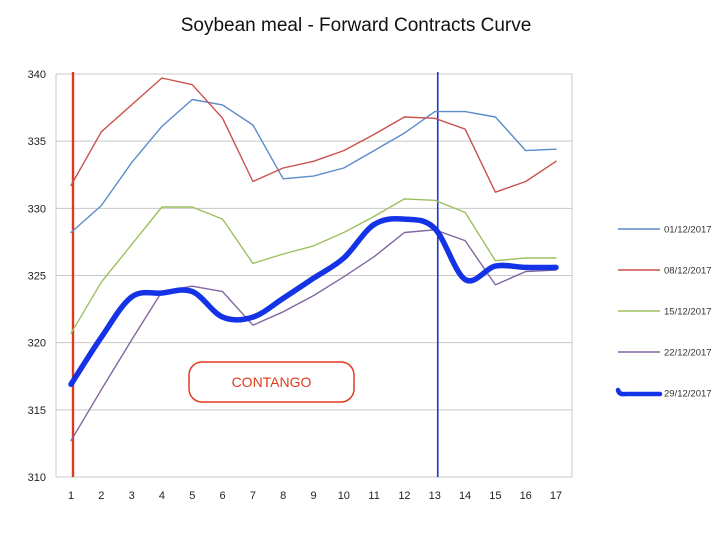  I want to click on x-tick-label: 3, so click(132, 496).